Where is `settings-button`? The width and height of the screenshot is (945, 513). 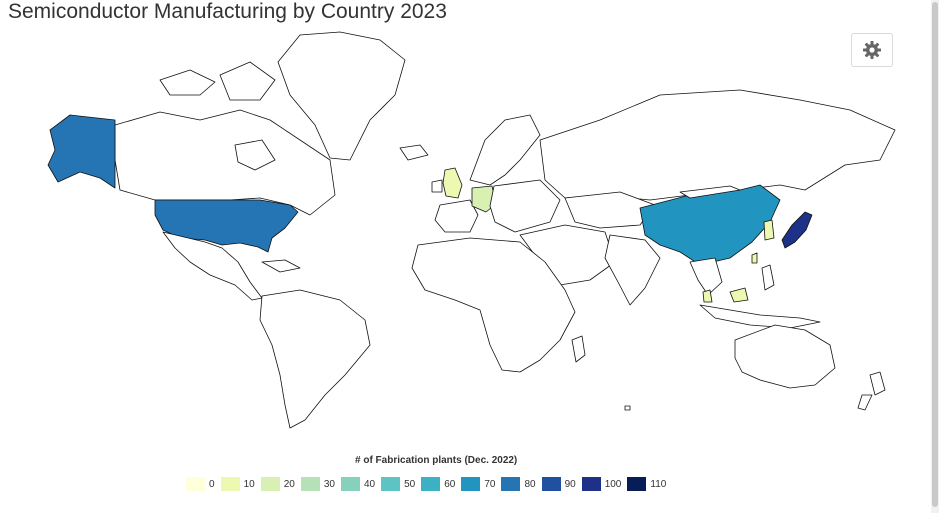 settings-button is located at coordinates (872, 50).